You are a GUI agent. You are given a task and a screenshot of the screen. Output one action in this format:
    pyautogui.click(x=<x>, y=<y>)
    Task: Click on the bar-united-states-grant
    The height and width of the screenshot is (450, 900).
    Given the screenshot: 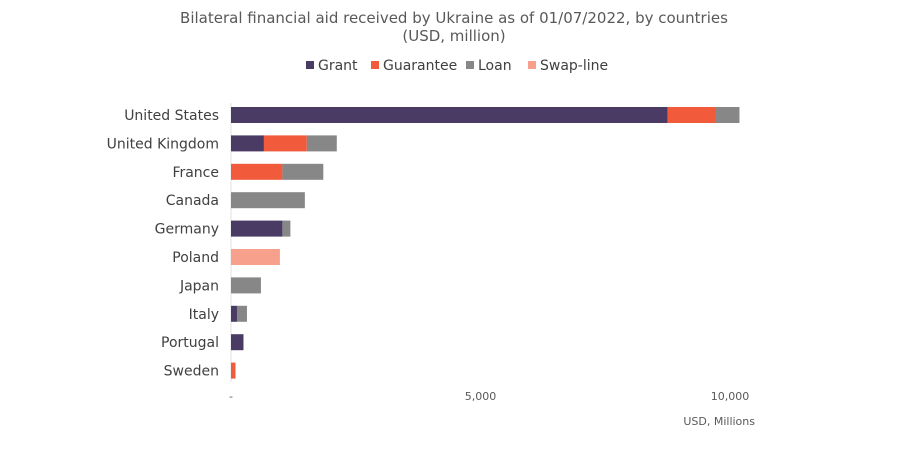 What is the action you would take?
    pyautogui.click(x=449, y=115)
    